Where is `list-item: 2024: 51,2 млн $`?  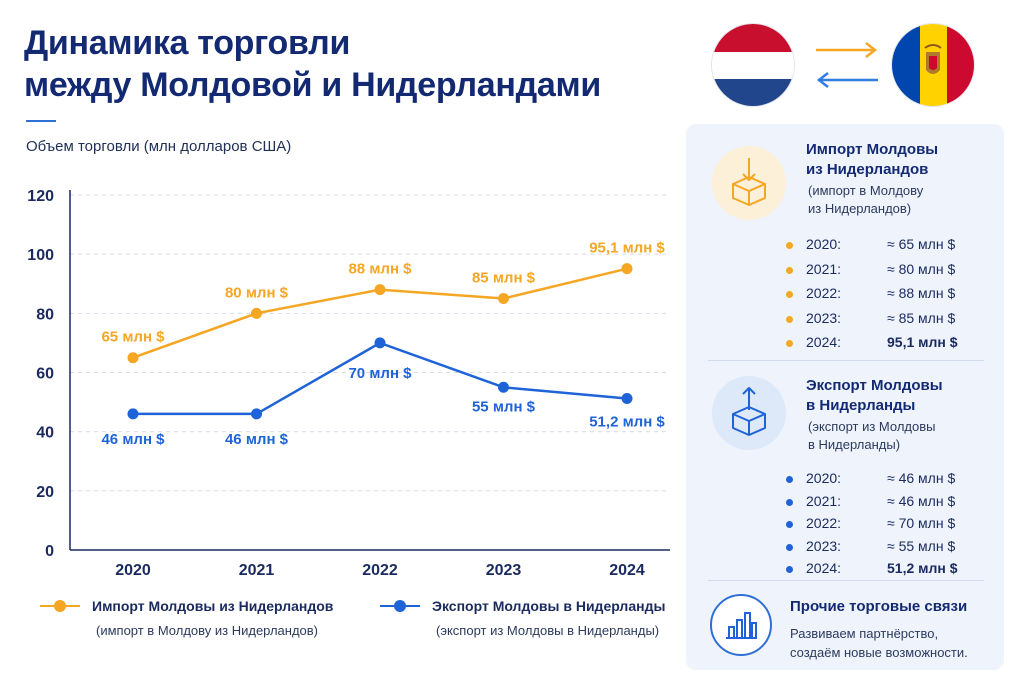
list-item: 2024: 51,2 млн $ is located at coordinates (891, 571).